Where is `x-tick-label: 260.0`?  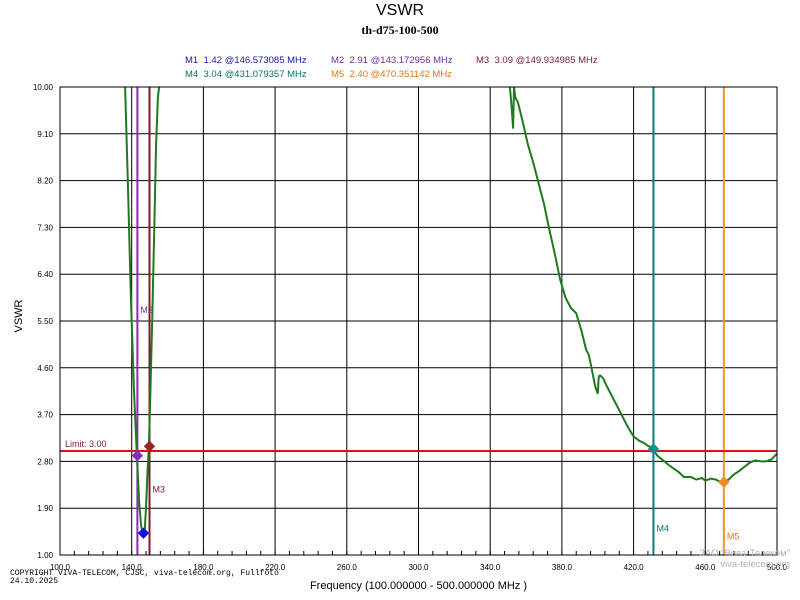 x-tick-label: 260.0 is located at coordinates (347, 567).